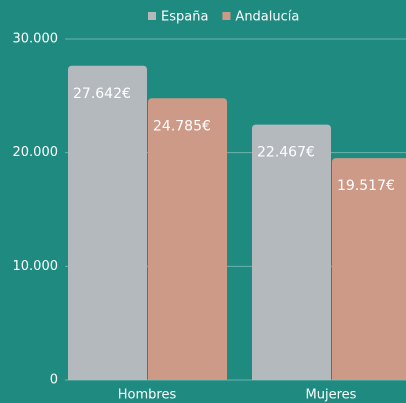 This screenshot has height=403, width=406. I want to click on y-tick-label: 10.000, so click(36, 266).